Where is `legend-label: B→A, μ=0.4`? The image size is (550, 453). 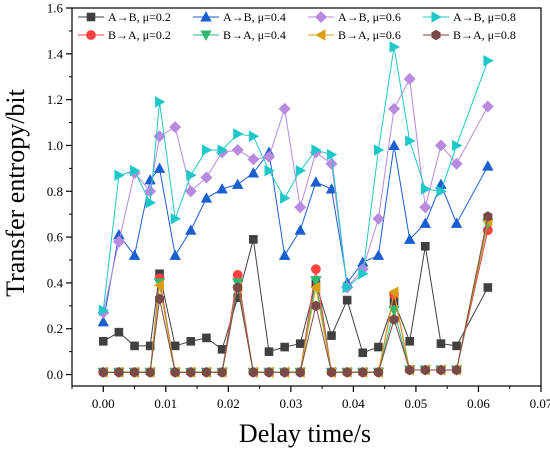
legend-label: B→A, μ=0.4 is located at coordinates (254, 35).